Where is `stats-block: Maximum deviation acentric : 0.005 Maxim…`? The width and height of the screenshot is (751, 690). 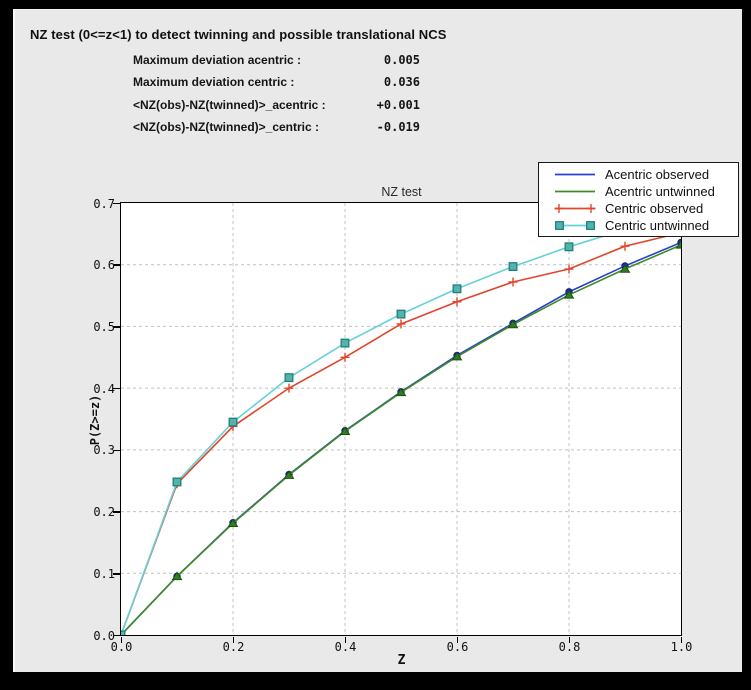 stats-block: Maximum deviation acentric : 0.005 Maxim… is located at coordinates (276, 98).